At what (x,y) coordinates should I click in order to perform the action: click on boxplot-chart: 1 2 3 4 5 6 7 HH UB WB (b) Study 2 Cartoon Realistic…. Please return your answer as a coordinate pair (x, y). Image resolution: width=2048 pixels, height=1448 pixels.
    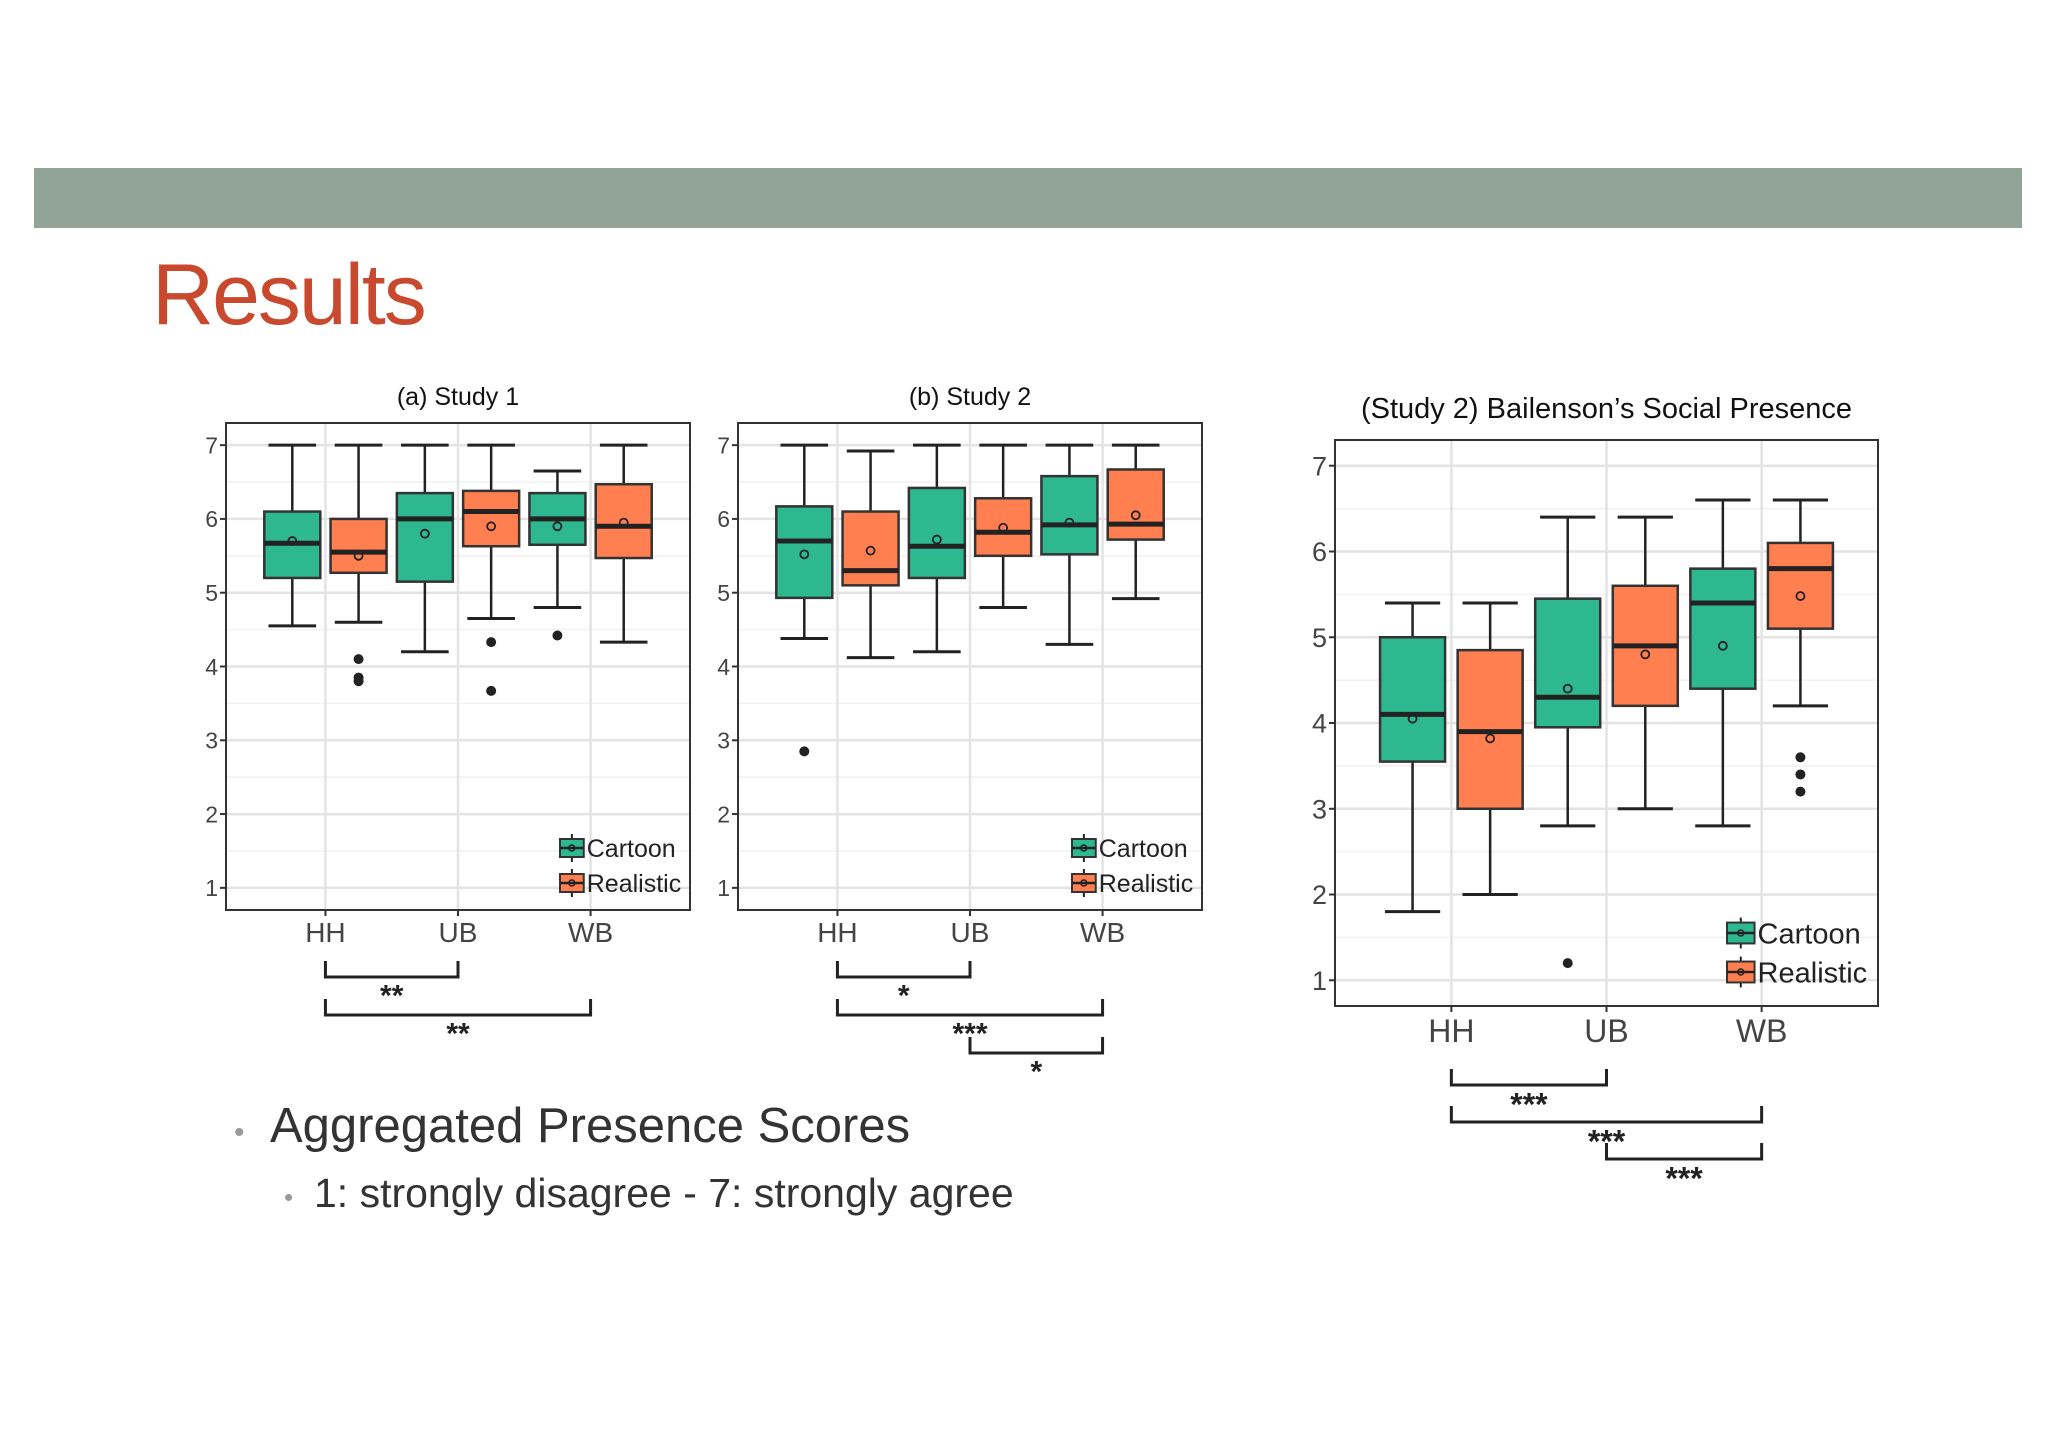
    Looking at the image, I should click on (960, 736).